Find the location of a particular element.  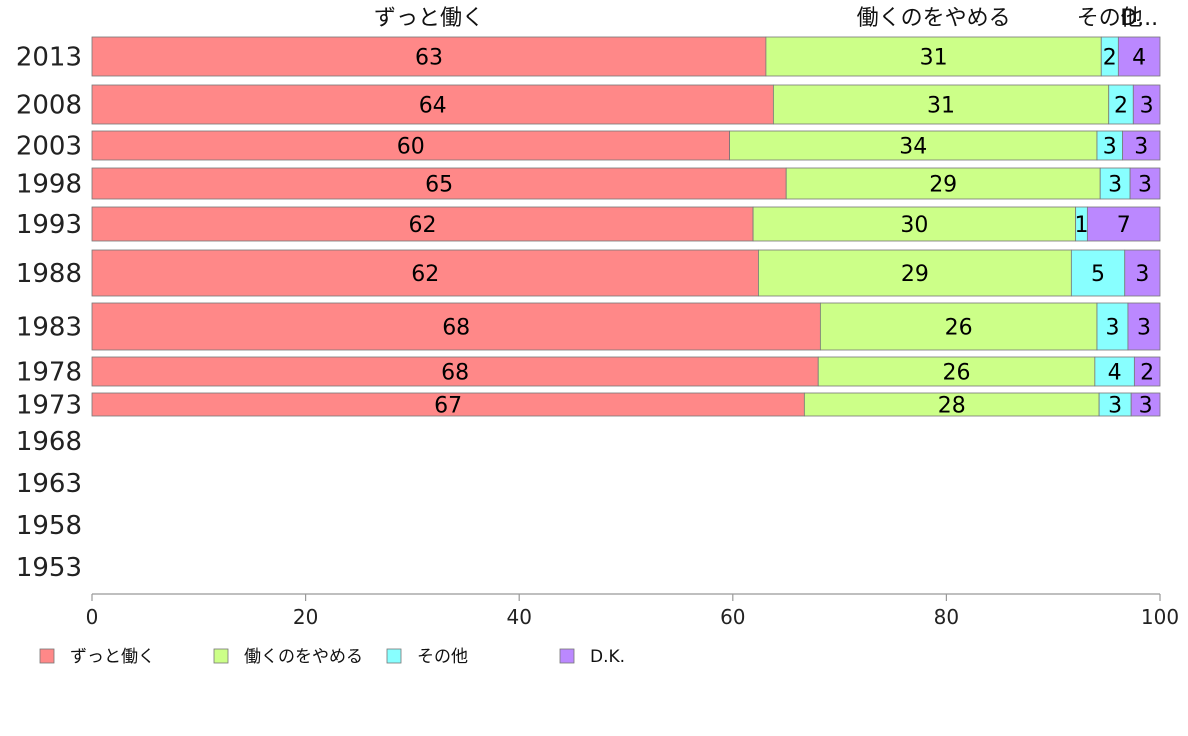

x-tick-label-100: 100 is located at coordinates (1160, 617).